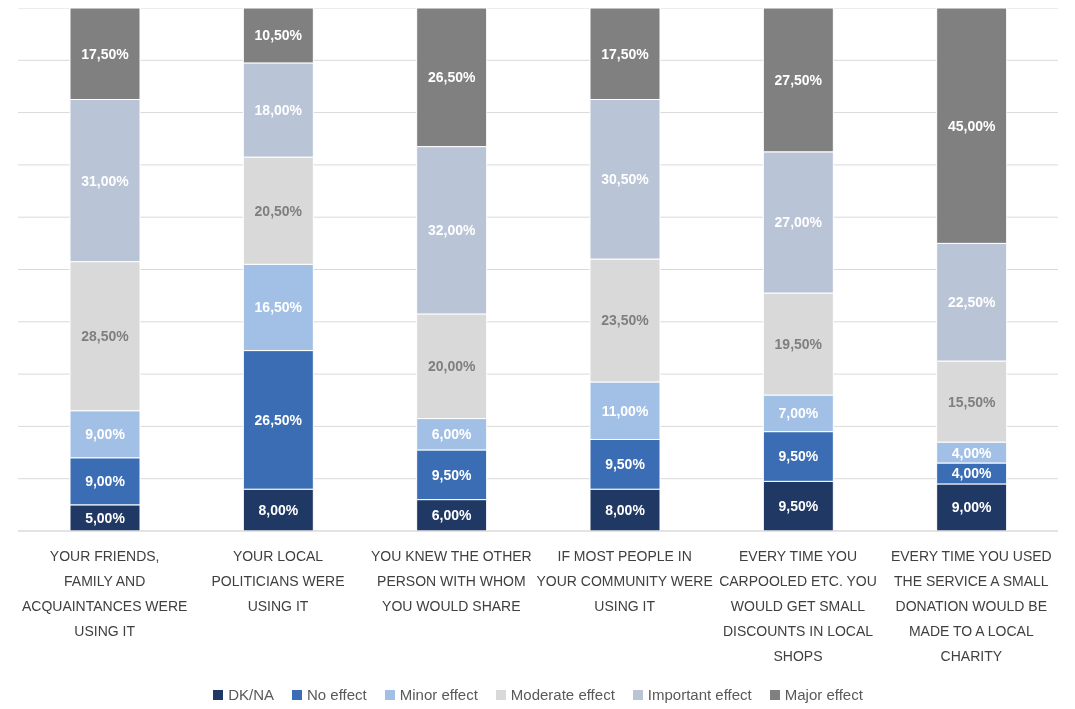  I want to click on x-tick-label: YOU KNEW THE OTHER PERSON WITH WHOM YOU WOULD SHARE, so click(451, 581).